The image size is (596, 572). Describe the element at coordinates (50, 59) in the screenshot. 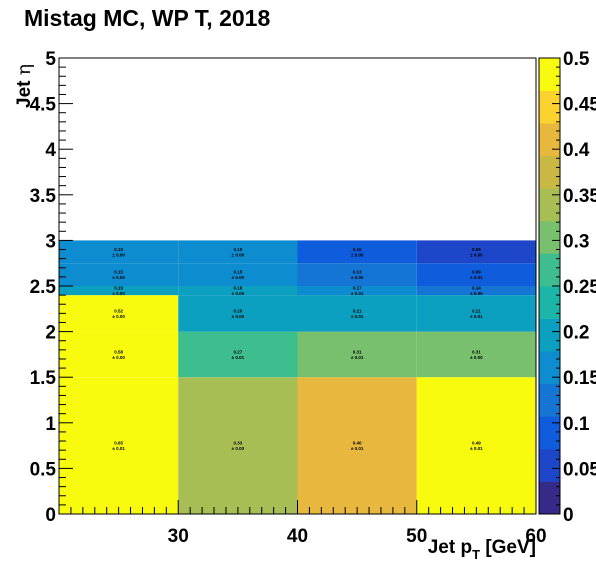

I see `y-tick-label: 5` at that location.